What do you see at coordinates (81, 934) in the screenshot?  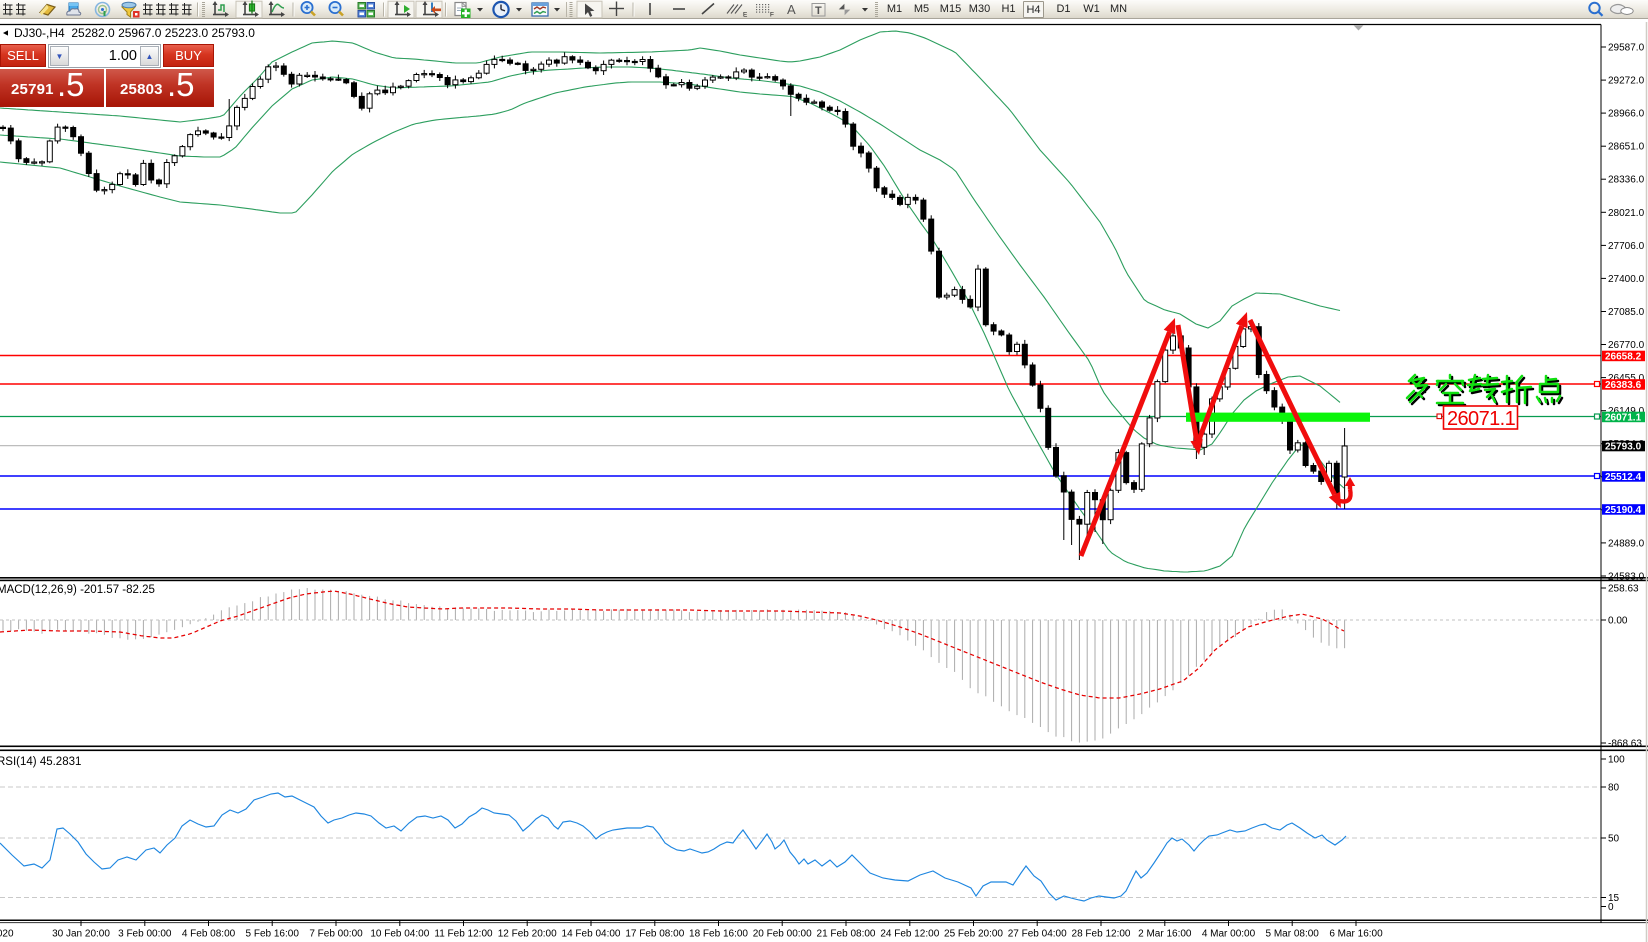 I see `svg-text: 30 Jan 20:00` at bounding box center [81, 934].